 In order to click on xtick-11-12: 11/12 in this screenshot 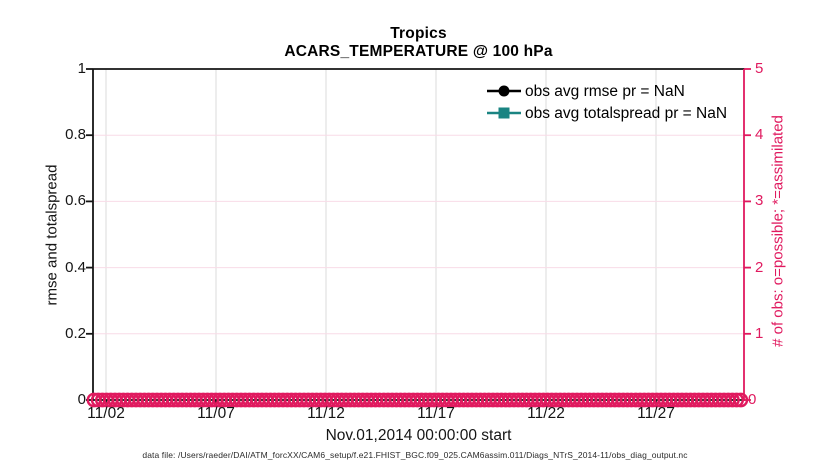, I will do `click(326, 413)`.